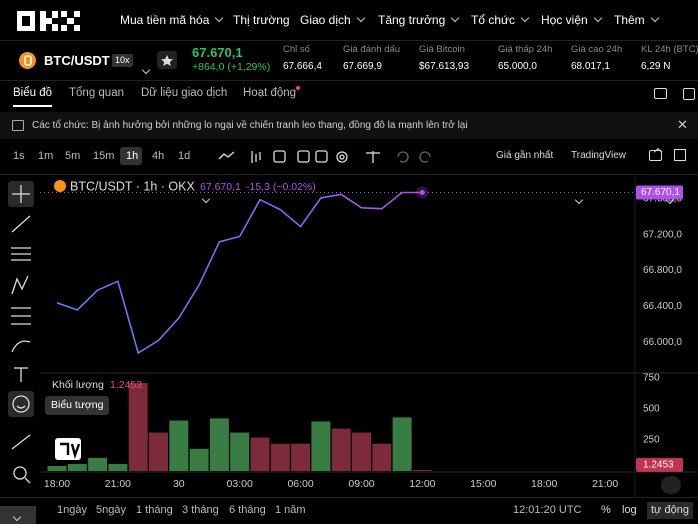 The height and width of the screenshot is (524, 698). I want to click on clock: 12:01:20 UTC, so click(547, 510).